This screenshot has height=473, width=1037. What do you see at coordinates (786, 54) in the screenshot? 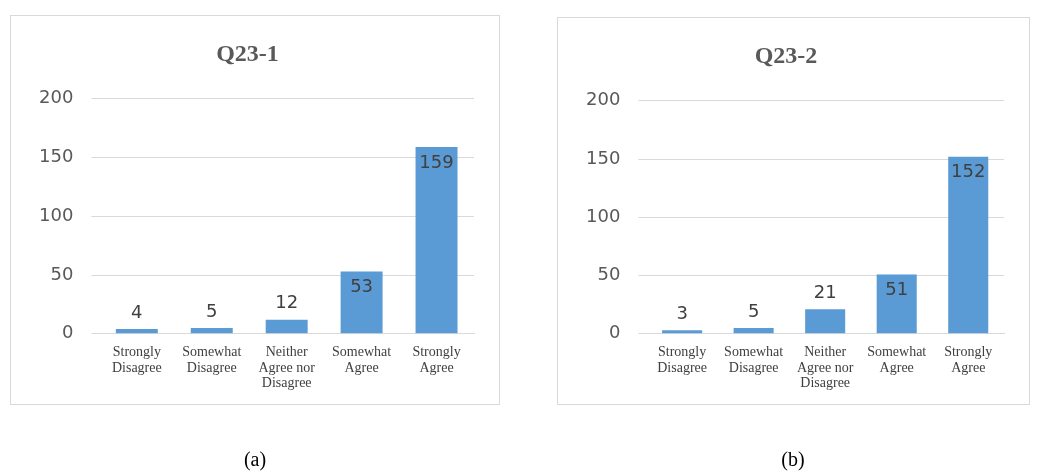
I see `chart-title: Q23-2` at bounding box center [786, 54].